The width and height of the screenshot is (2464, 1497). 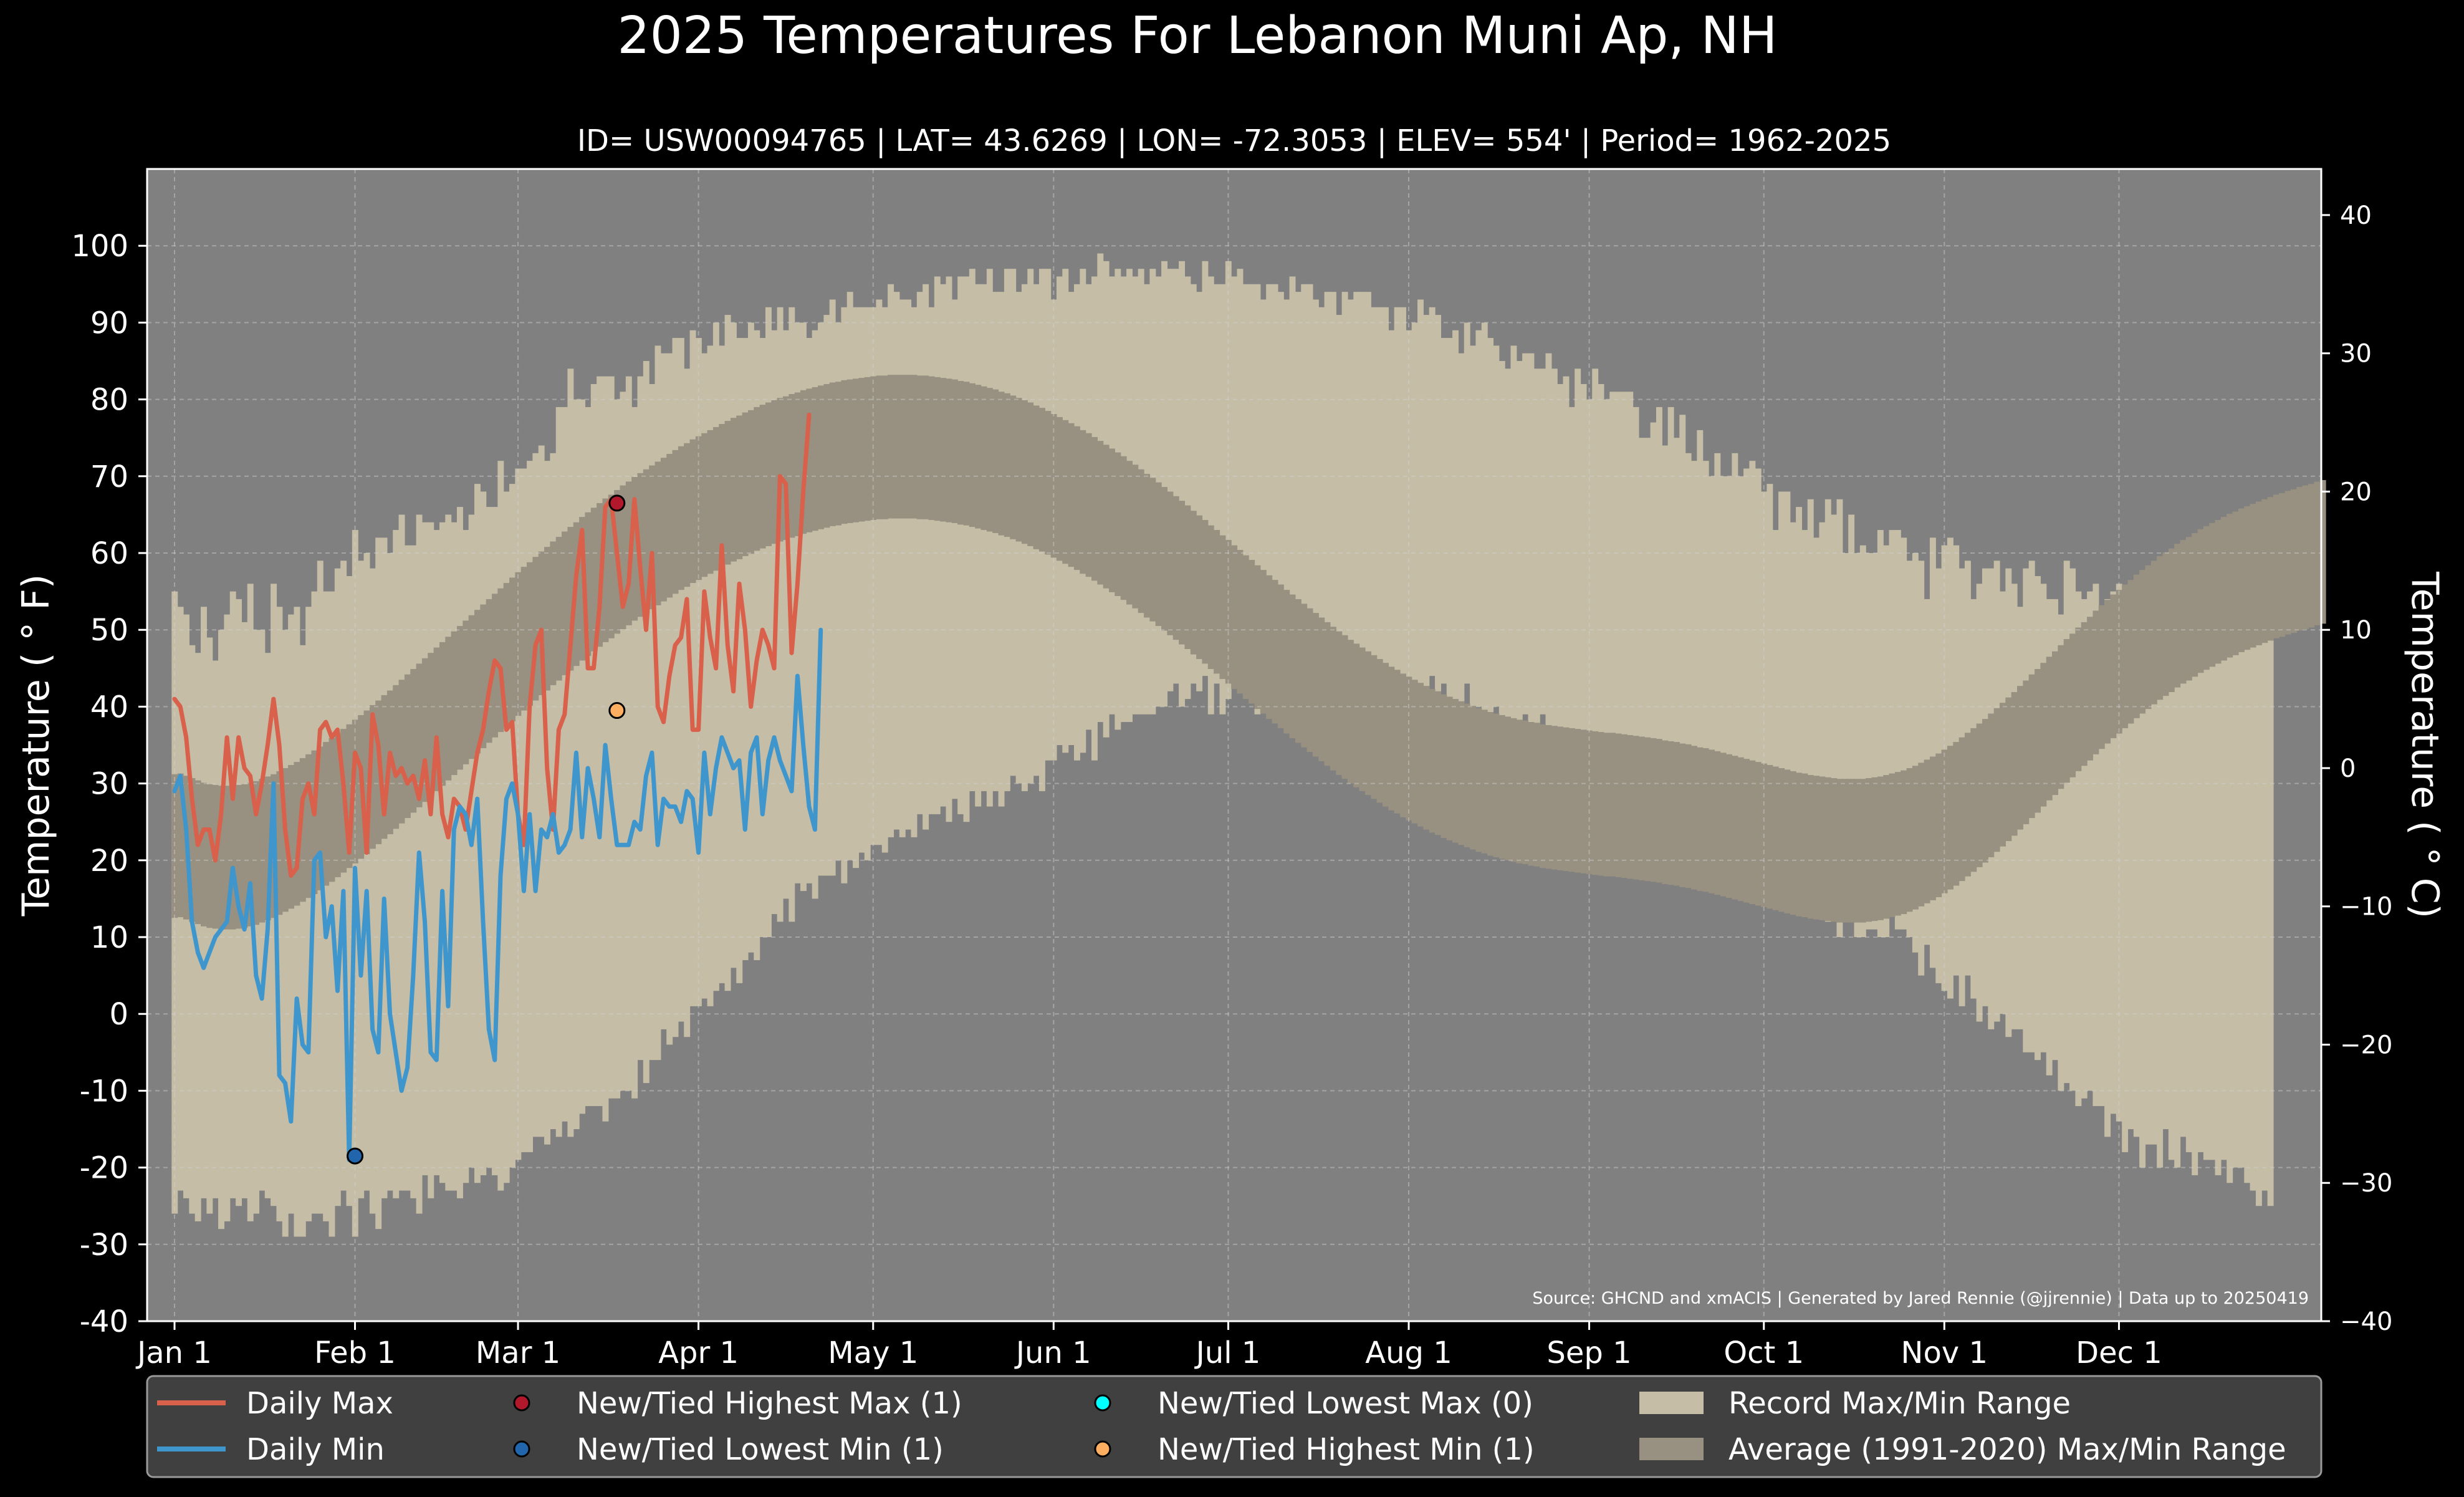 What do you see at coordinates (521, 1403) in the screenshot?
I see `legend-dot-swatch` at bounding box center [521, 1403].